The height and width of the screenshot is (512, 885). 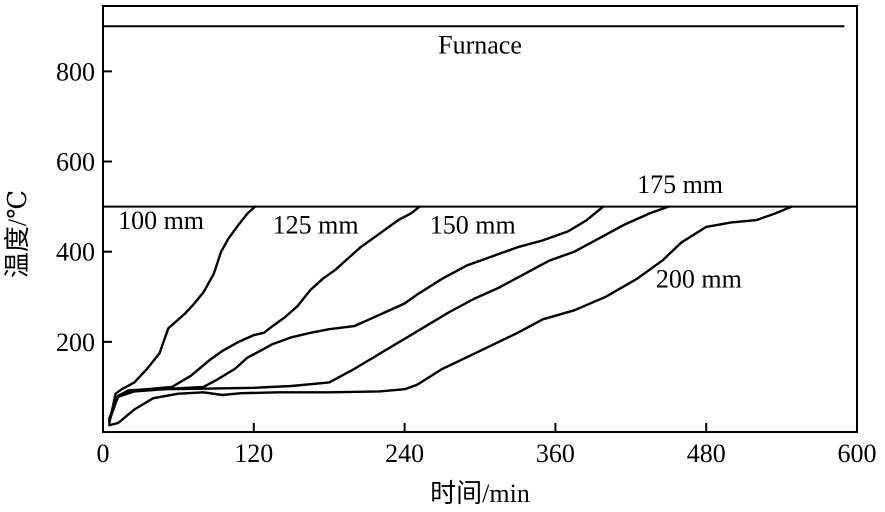 I want to click on x-axis-title: 时间/min, so click(x=480, y=493).